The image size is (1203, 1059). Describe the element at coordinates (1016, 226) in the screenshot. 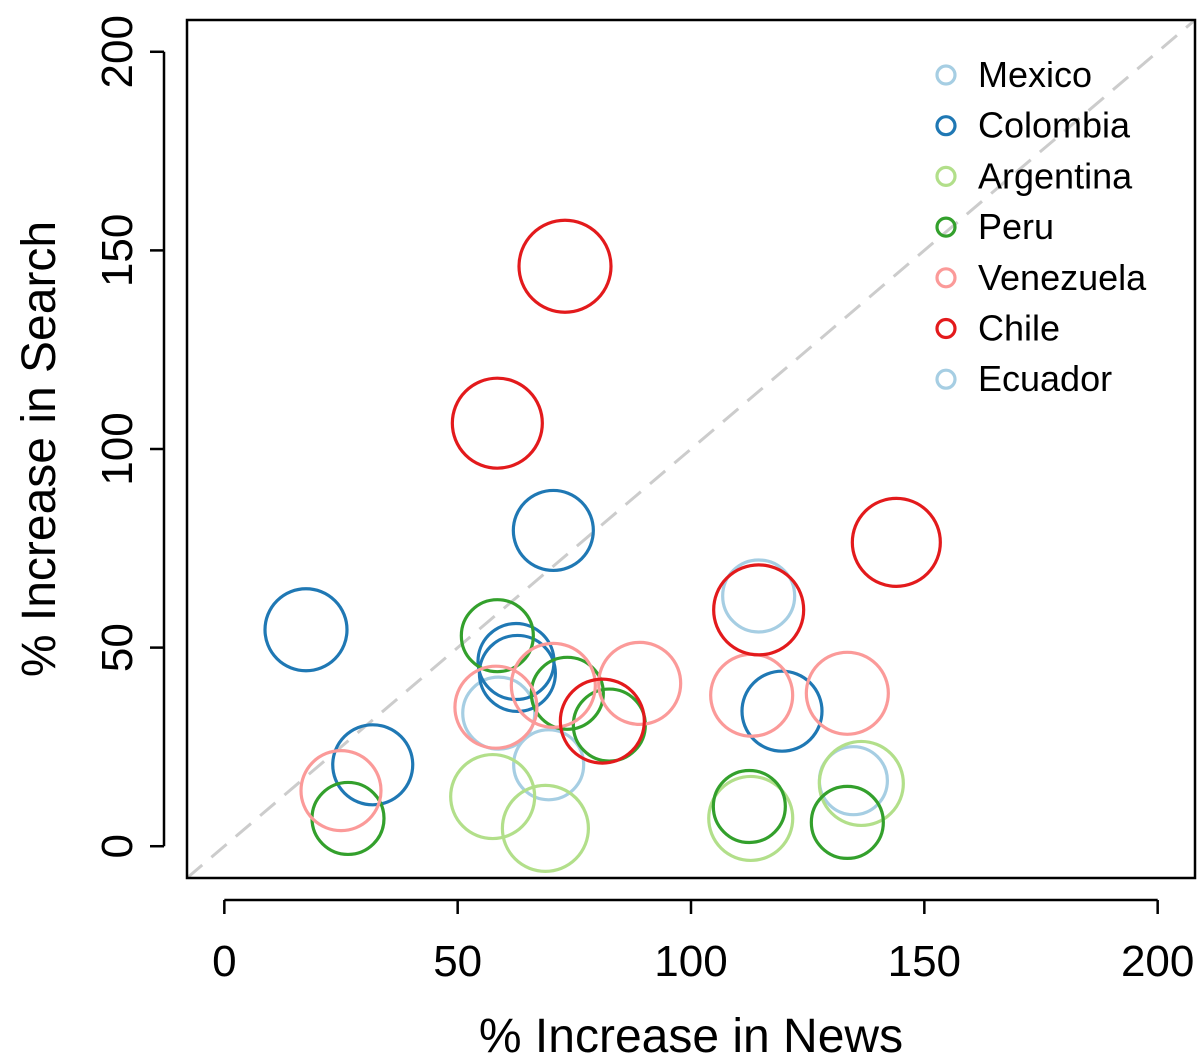

I see `legend-label: Peru` at that location.